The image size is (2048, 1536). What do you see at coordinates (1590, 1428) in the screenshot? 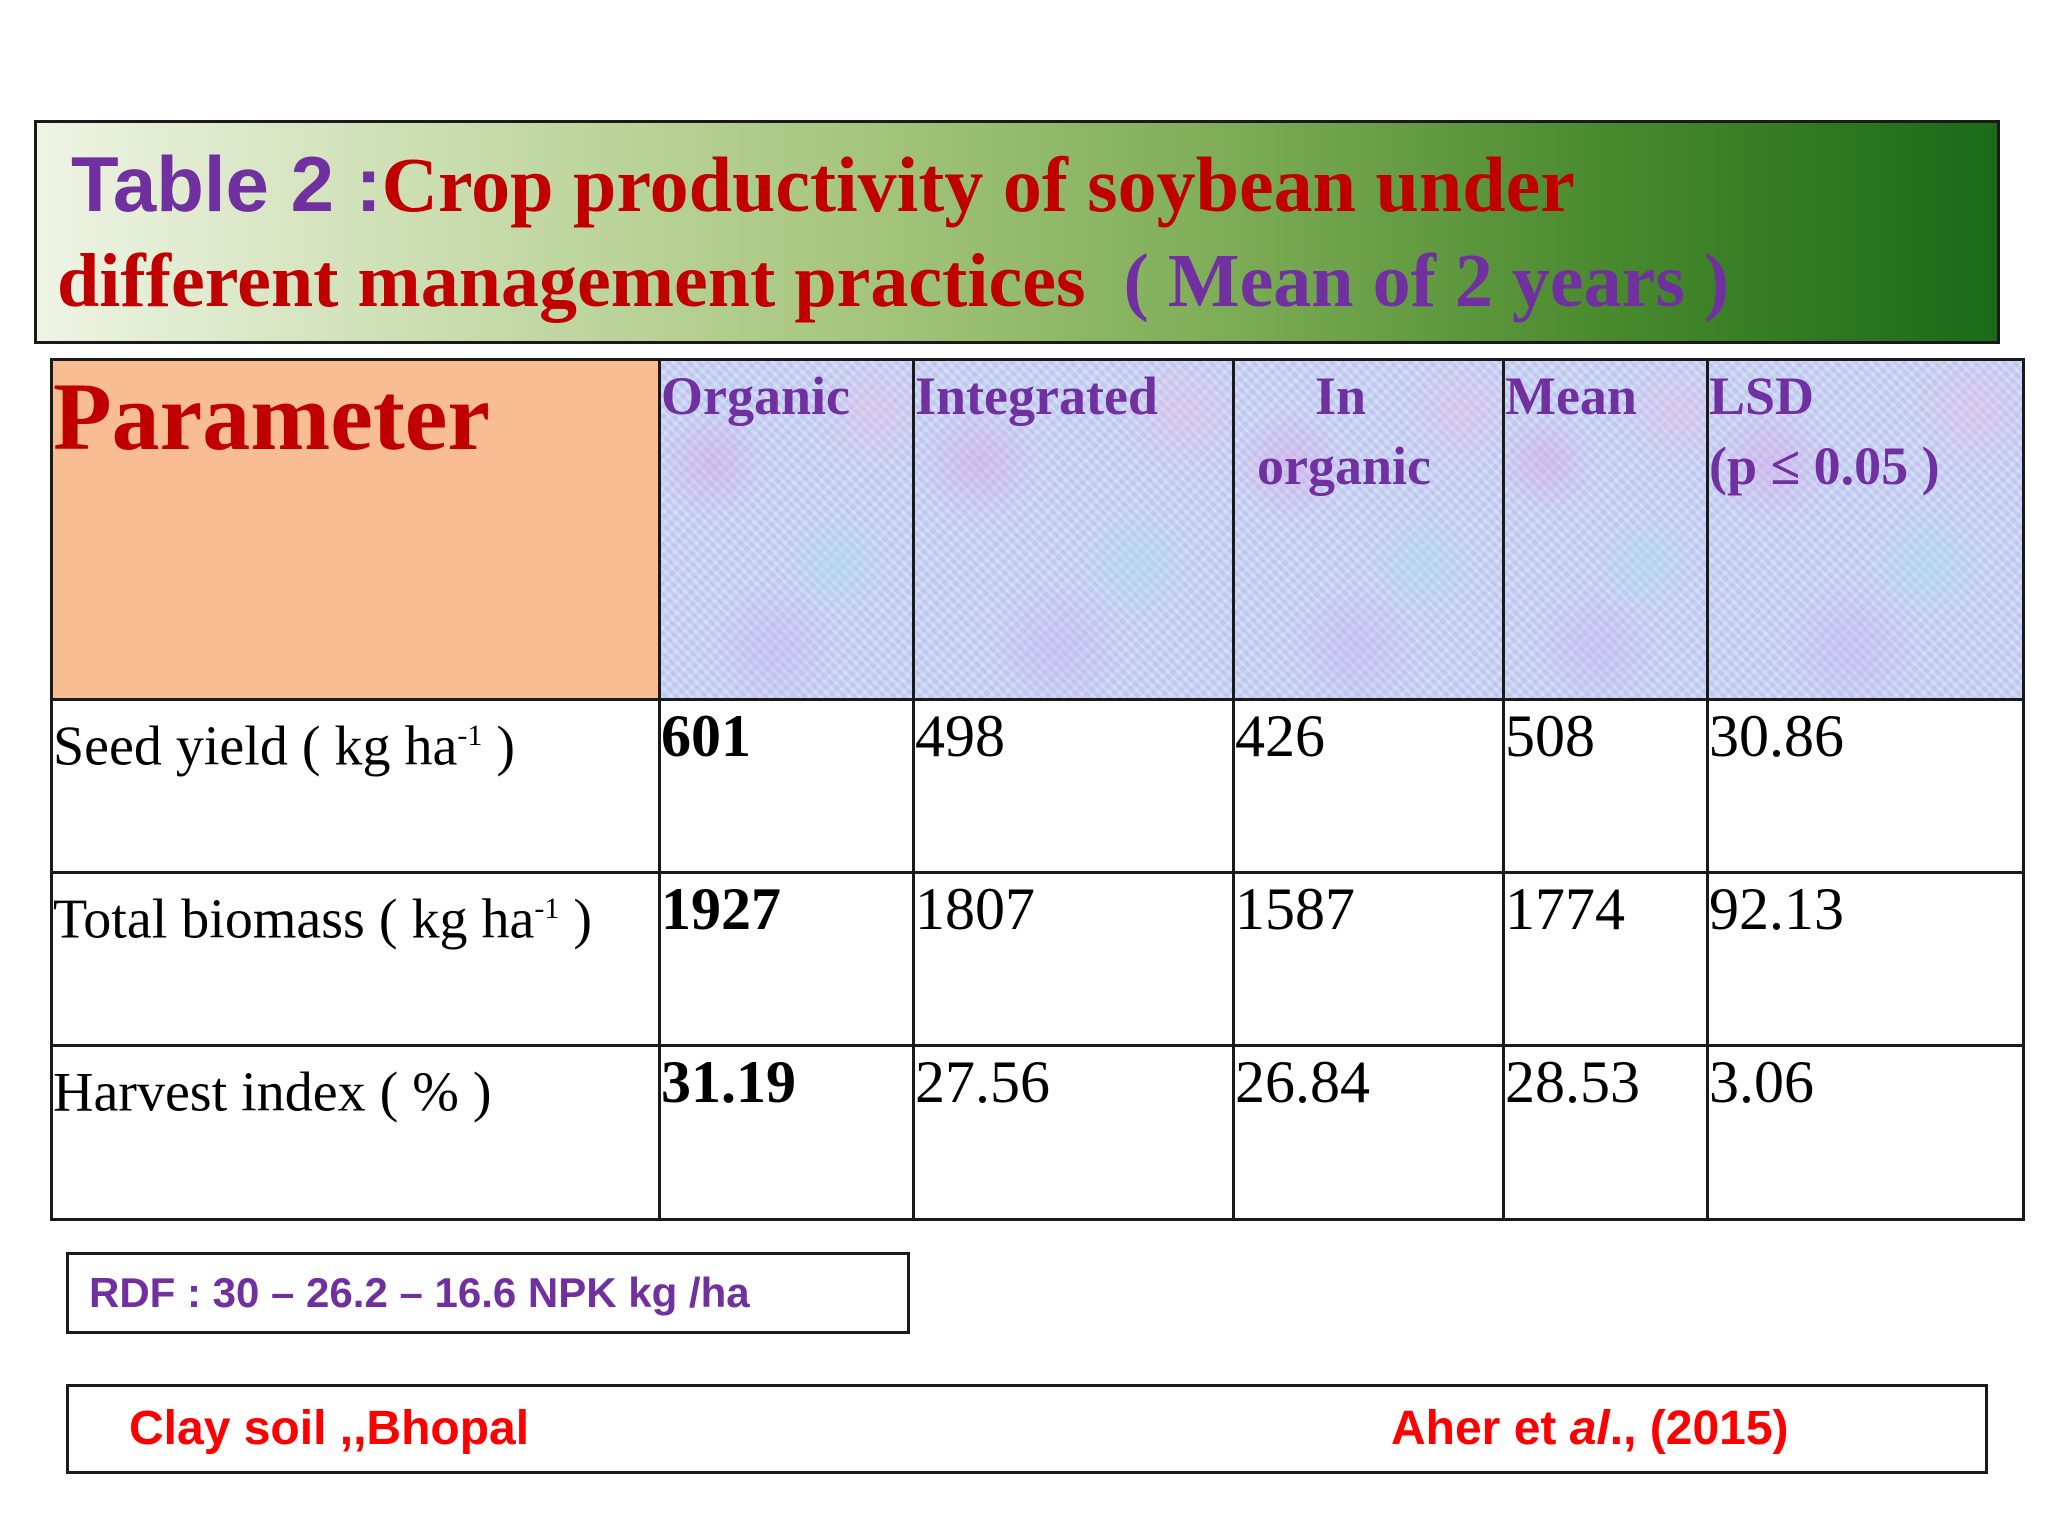
I see `citation: Aher et al., (2015)` at bounding box center [1590, 1428].